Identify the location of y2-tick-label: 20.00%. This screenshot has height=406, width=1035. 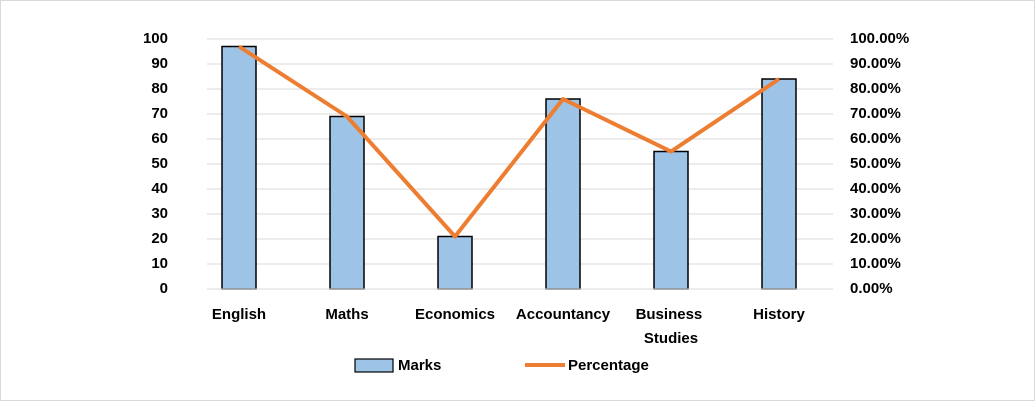
(875, 238).